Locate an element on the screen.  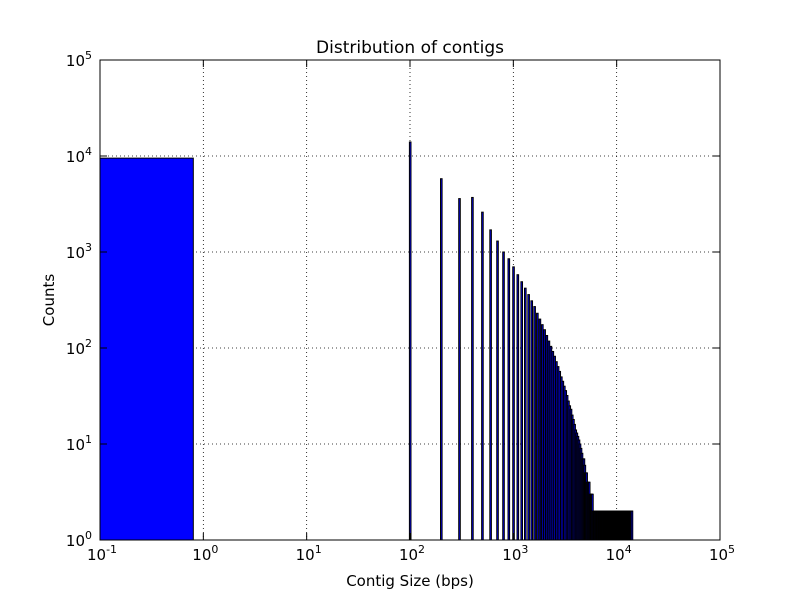
histogram-bar-wide is located at coordinates (146, 349).